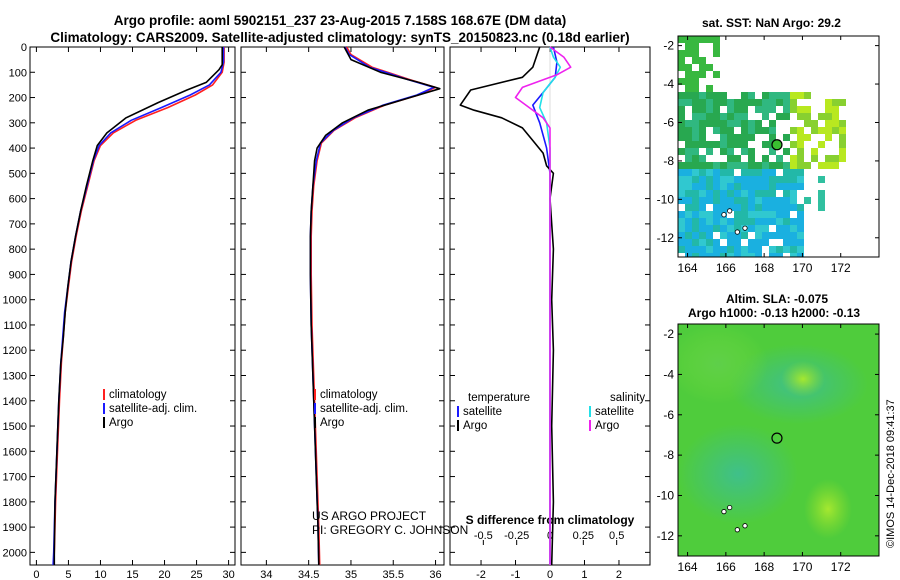 This screenshot has height=580, width=900. What do you see at coordinates (481, 574) in the screenshot?
I see `x-tick-label: -2` at bounding box center [481, 574].